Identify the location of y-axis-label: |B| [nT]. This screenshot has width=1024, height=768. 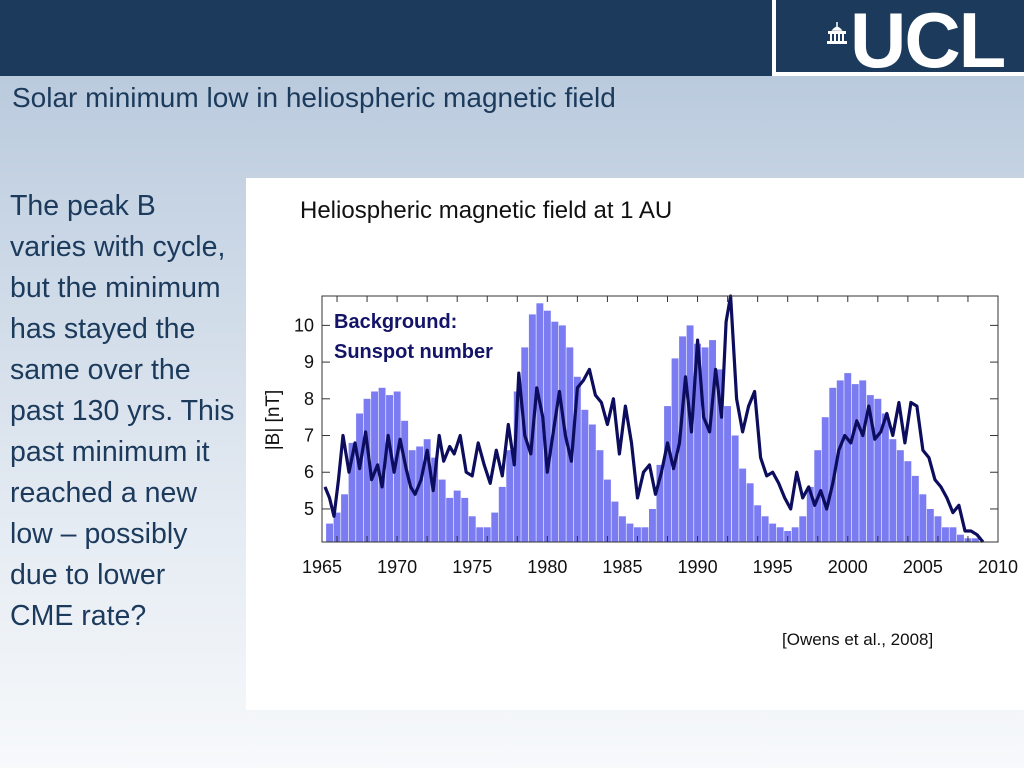
(273, 420).